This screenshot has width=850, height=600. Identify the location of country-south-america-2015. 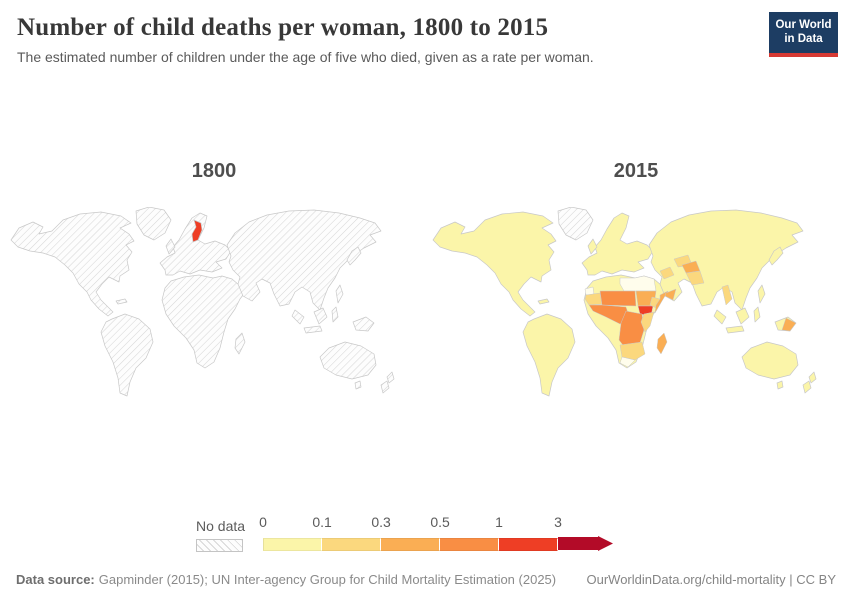
(549, 355).